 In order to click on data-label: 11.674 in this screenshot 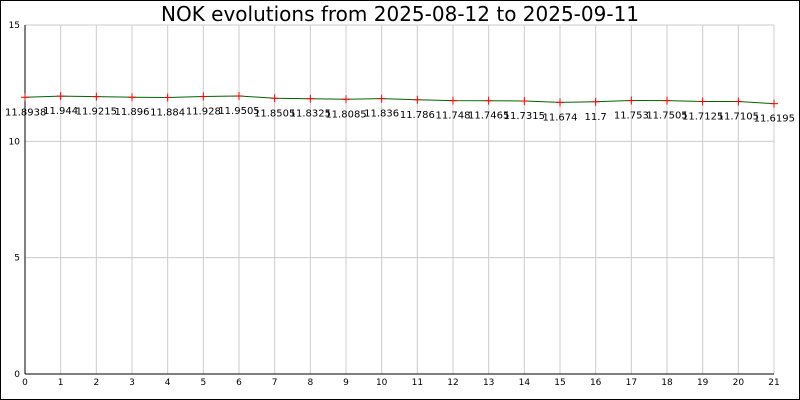, I will do `click(560, 117)`.